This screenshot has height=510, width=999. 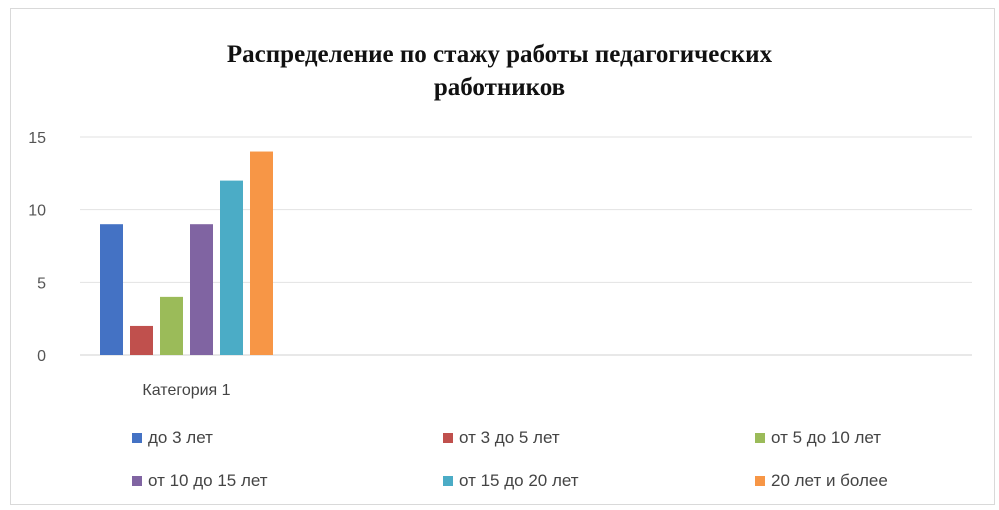 What do you see at coordinates (41, 356) in the screenshot?
I see `y-tick-label: 0` at bounding box center [41, 356].